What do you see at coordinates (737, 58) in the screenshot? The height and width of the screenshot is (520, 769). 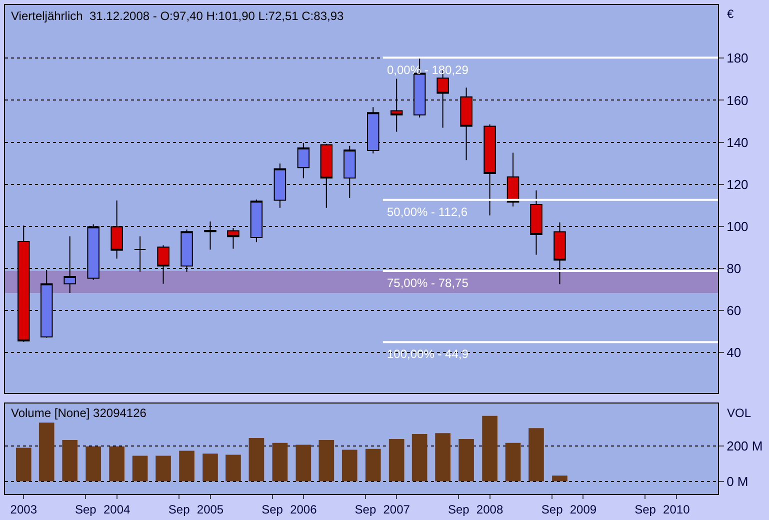 I see `y-tick-label: 180` at bounding box center [737, 58].